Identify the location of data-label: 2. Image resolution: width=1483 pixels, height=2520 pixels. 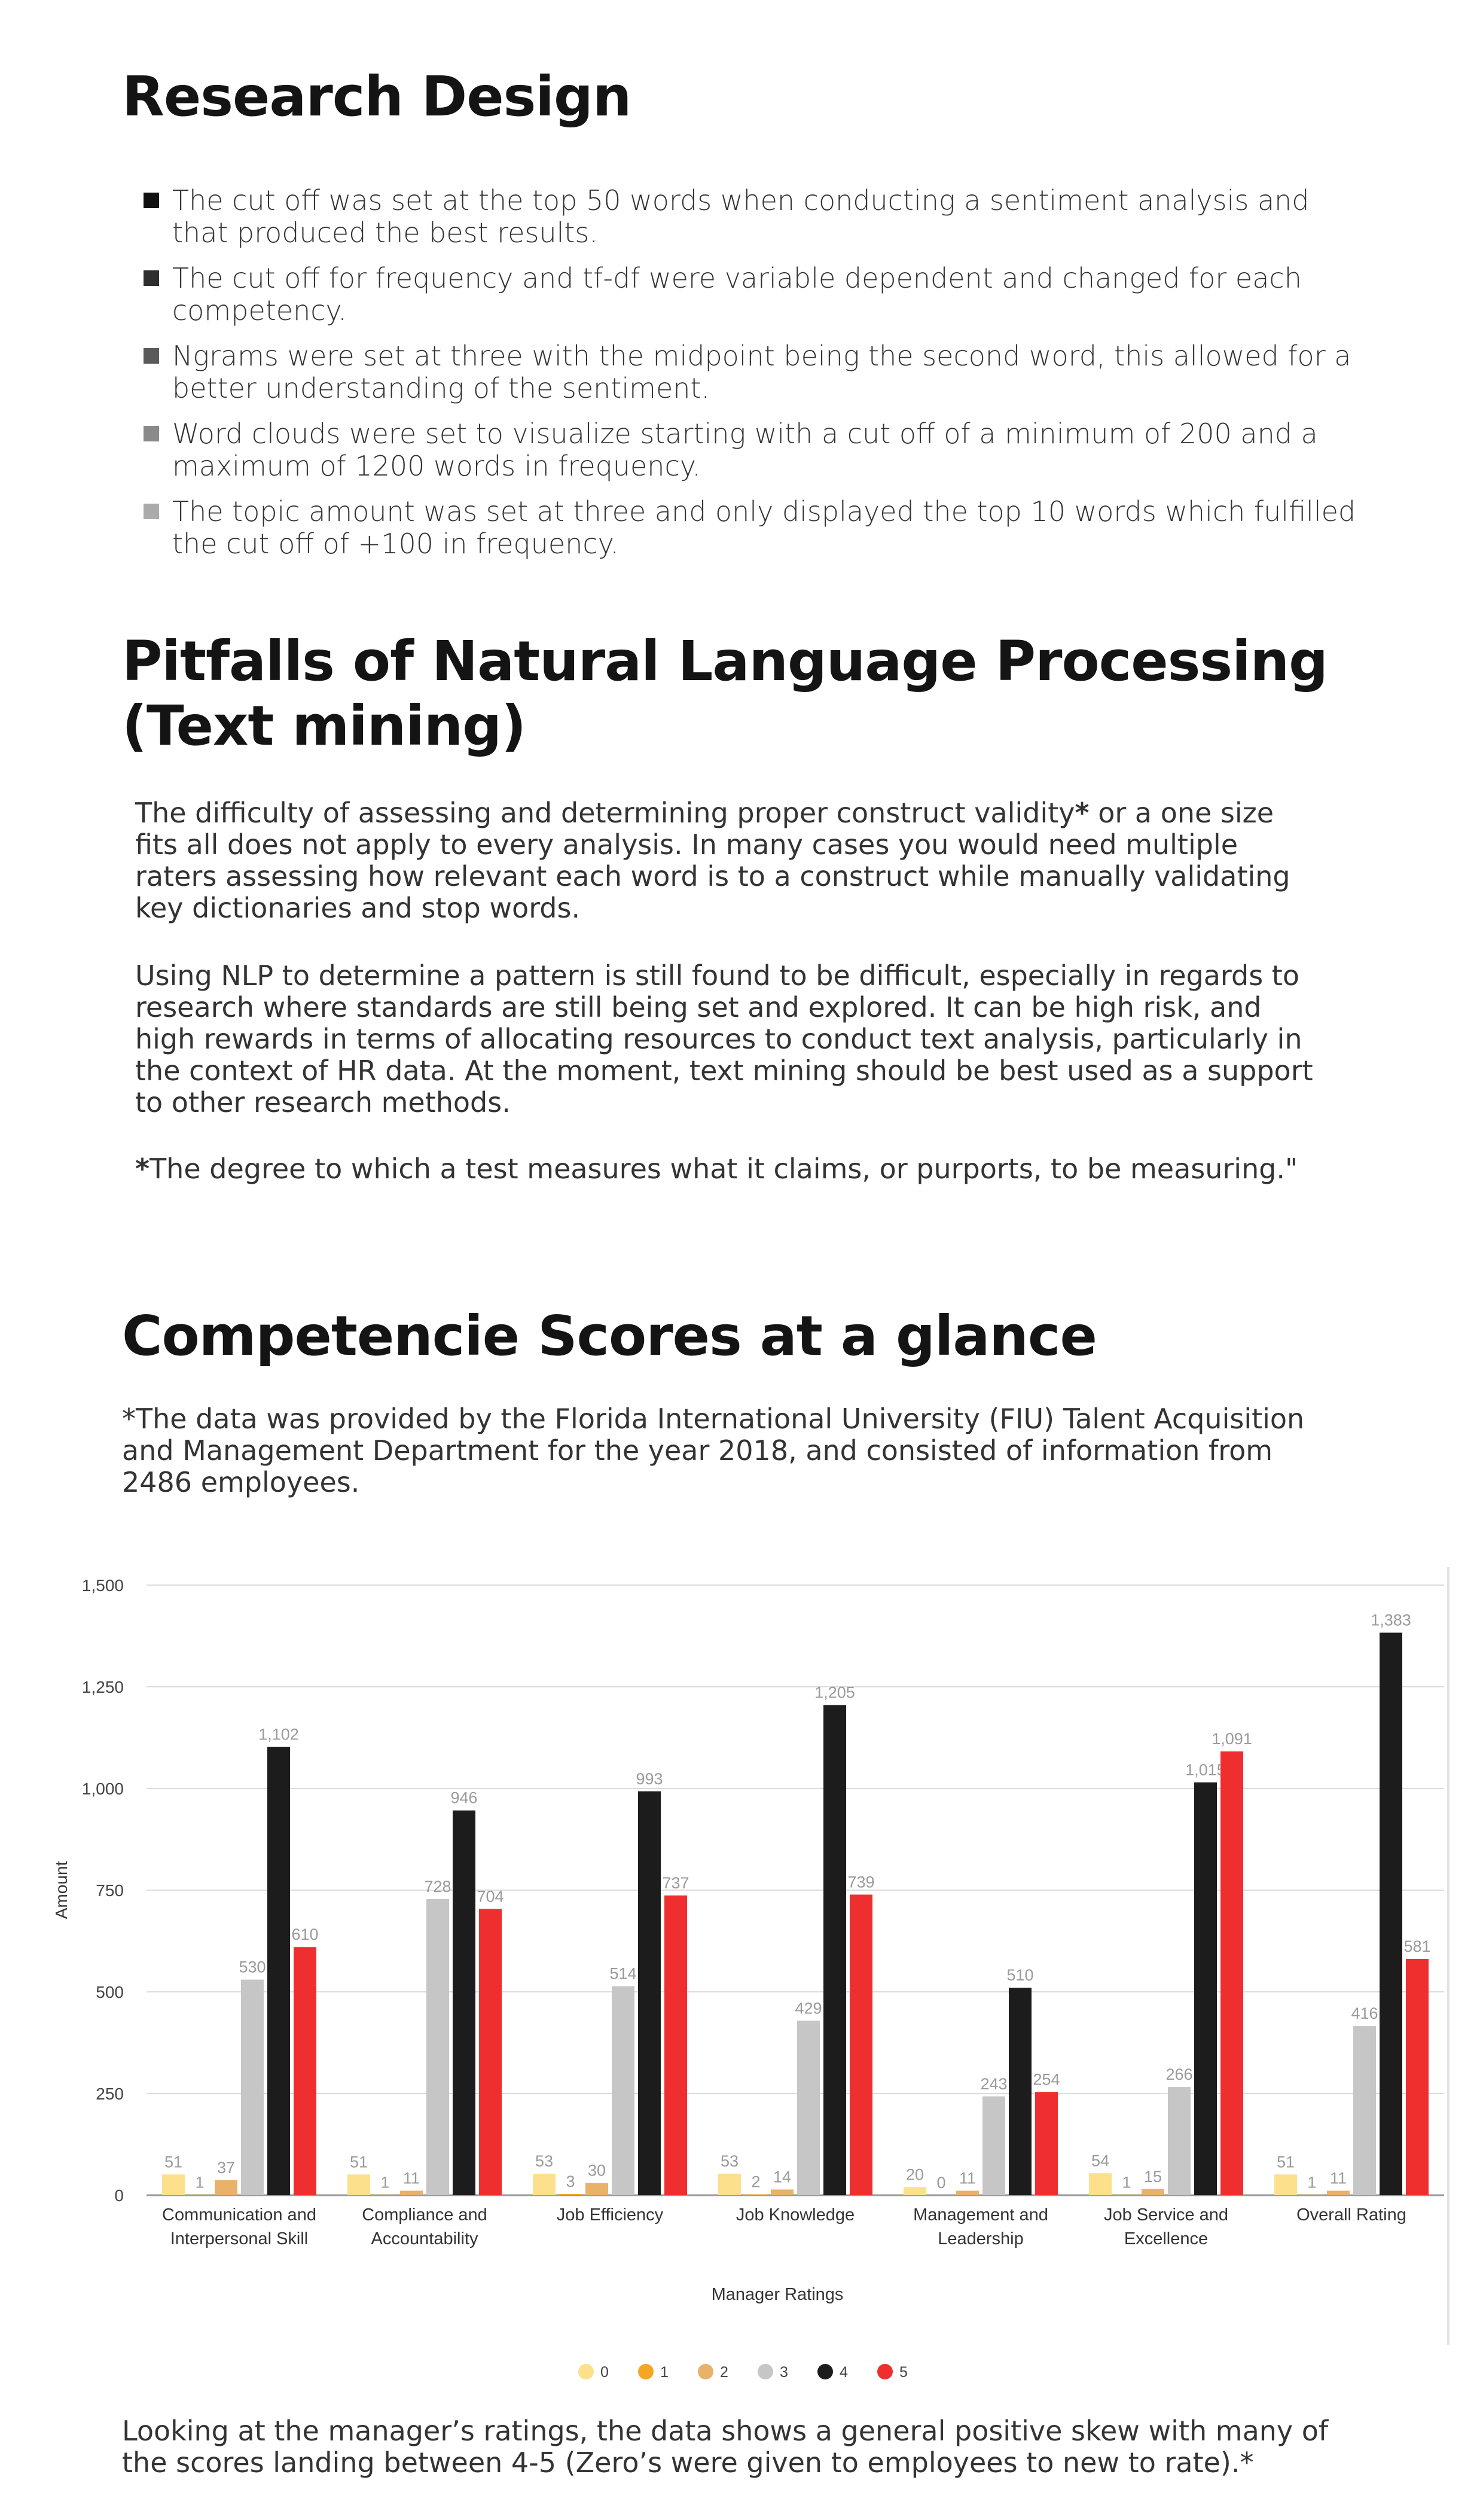
(755, 2182).